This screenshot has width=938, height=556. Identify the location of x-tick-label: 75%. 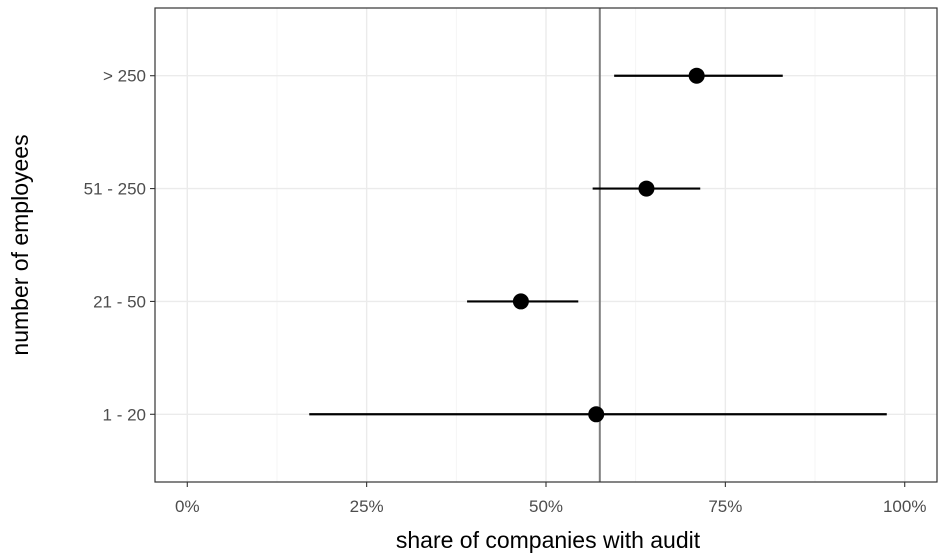
(725, 506).